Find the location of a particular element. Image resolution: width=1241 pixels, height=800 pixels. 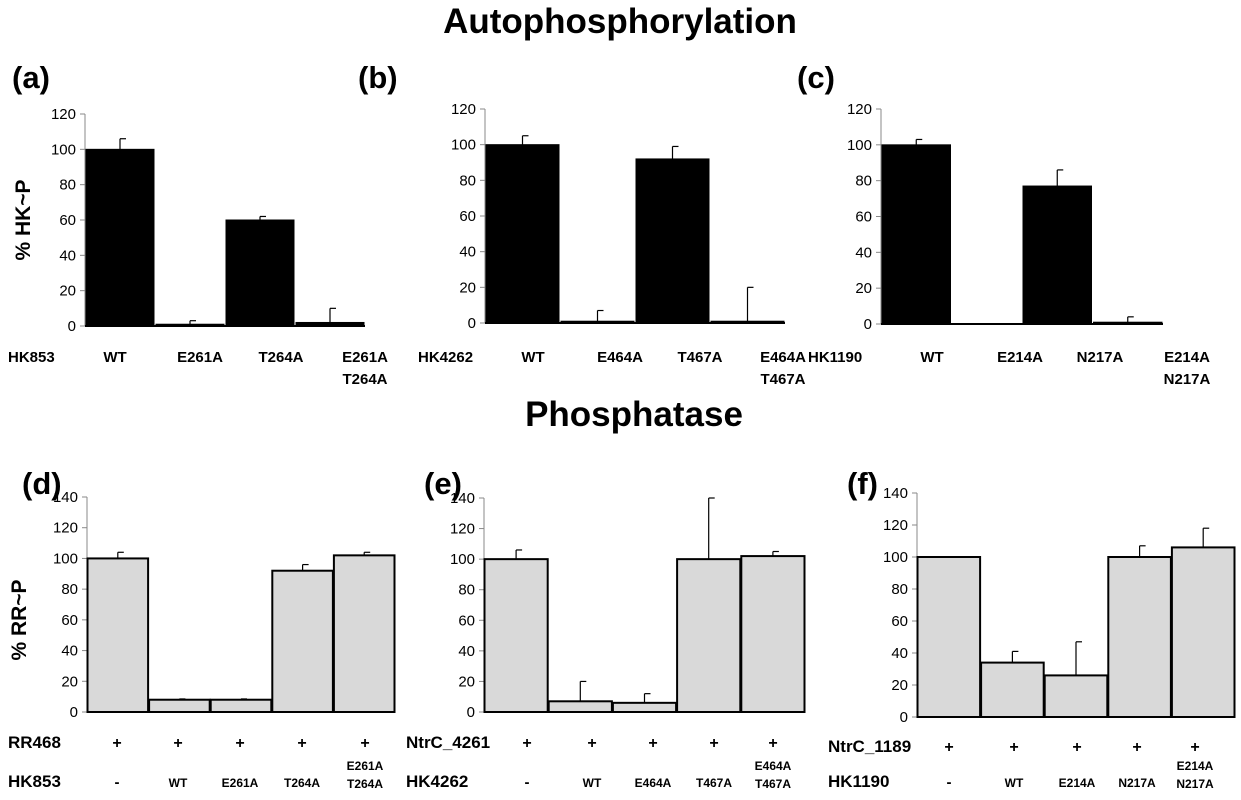

category-label: T264A is located at coordinates (280, 357).